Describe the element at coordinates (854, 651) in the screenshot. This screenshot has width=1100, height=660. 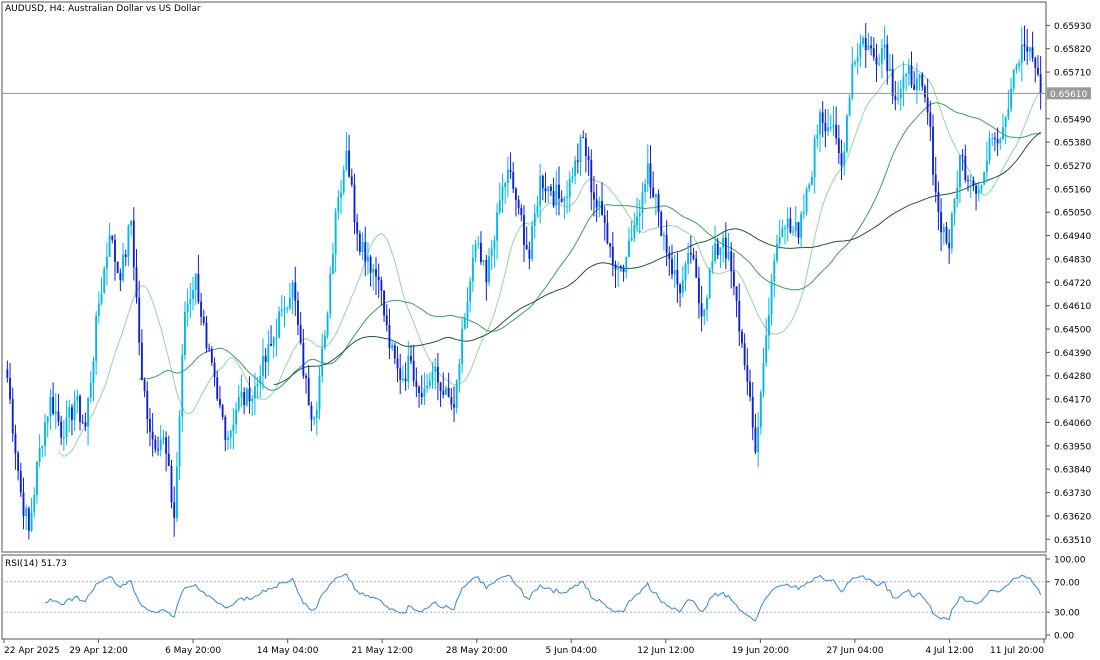
I see `x-tick-label: 27 Jun 04:00` at that location.